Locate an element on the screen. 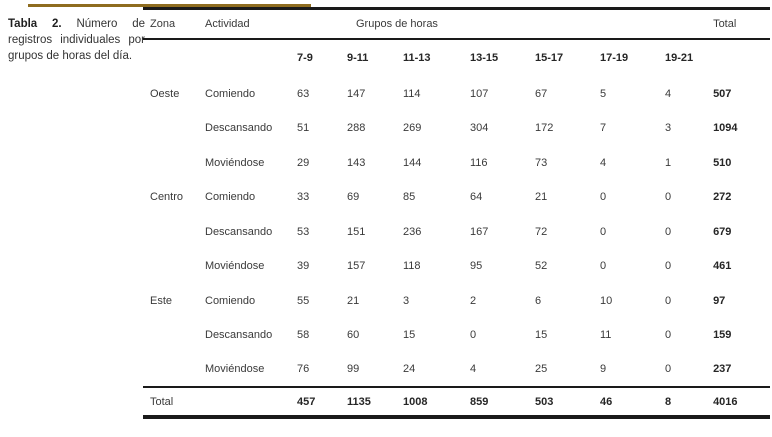  table-row: Moviéndose 39 157 118 95 52 0 0 461 is located at coordinates (456, 266).